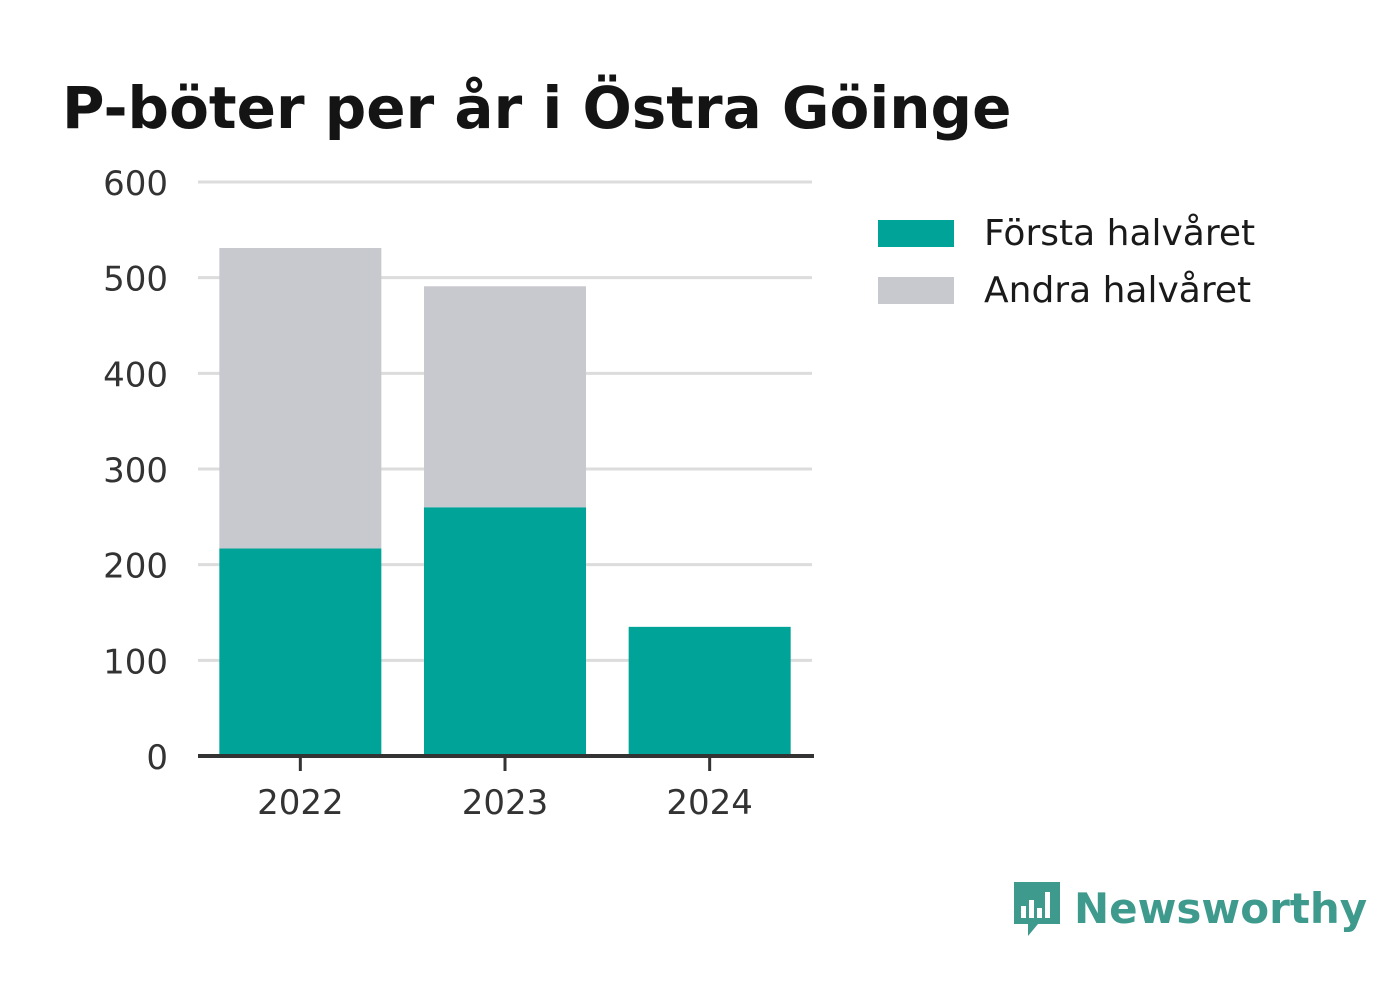 This screenshot has width=1382, height=999. What do you see at coordinates (1118, 290) in the screenshot?
I see `legend-label-second-half: Andra halvåret` at bounding box center [1118, 290].